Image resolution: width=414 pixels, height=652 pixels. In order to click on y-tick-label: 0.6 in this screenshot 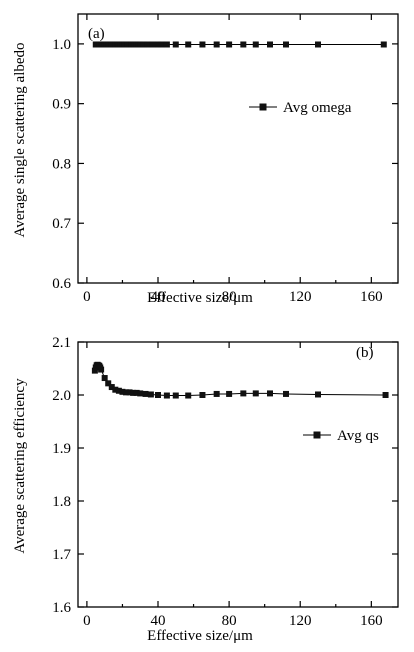, I will do `click(61, 284)`.